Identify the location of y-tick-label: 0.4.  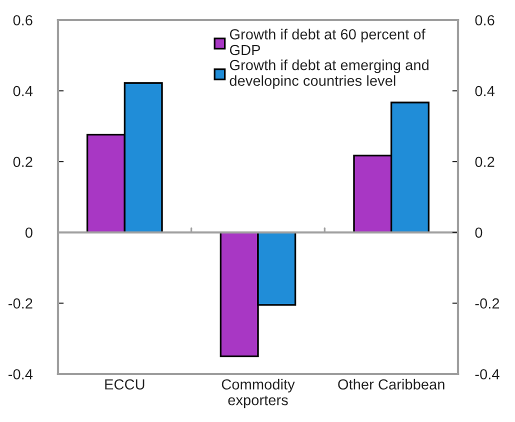
(23, 91).